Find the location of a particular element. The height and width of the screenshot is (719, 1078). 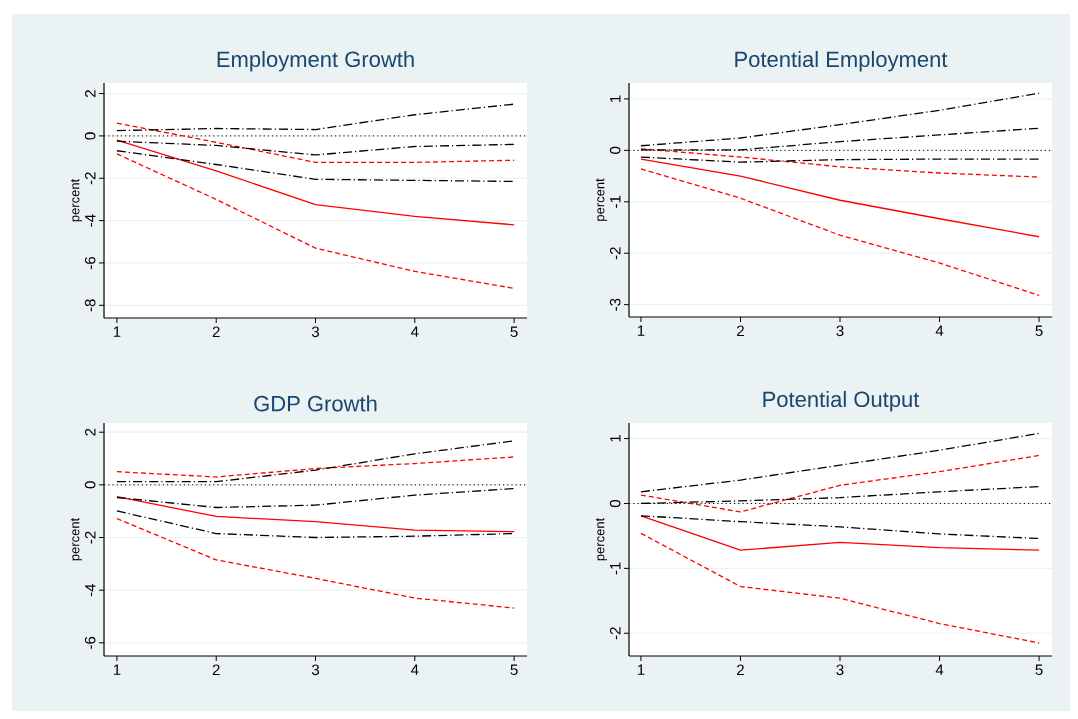

y-tick-label: -3 is located at coordinates (615, 304).